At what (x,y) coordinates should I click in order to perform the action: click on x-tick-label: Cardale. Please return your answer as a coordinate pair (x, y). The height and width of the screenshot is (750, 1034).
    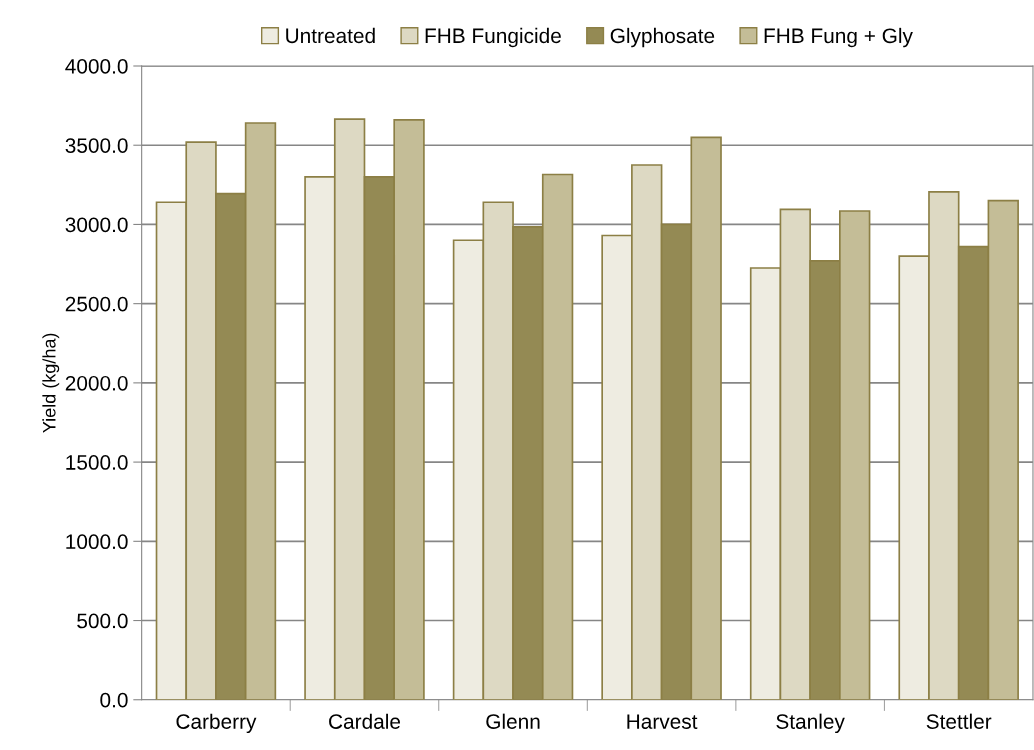
    Looking at the image, I should click on (365, 721).